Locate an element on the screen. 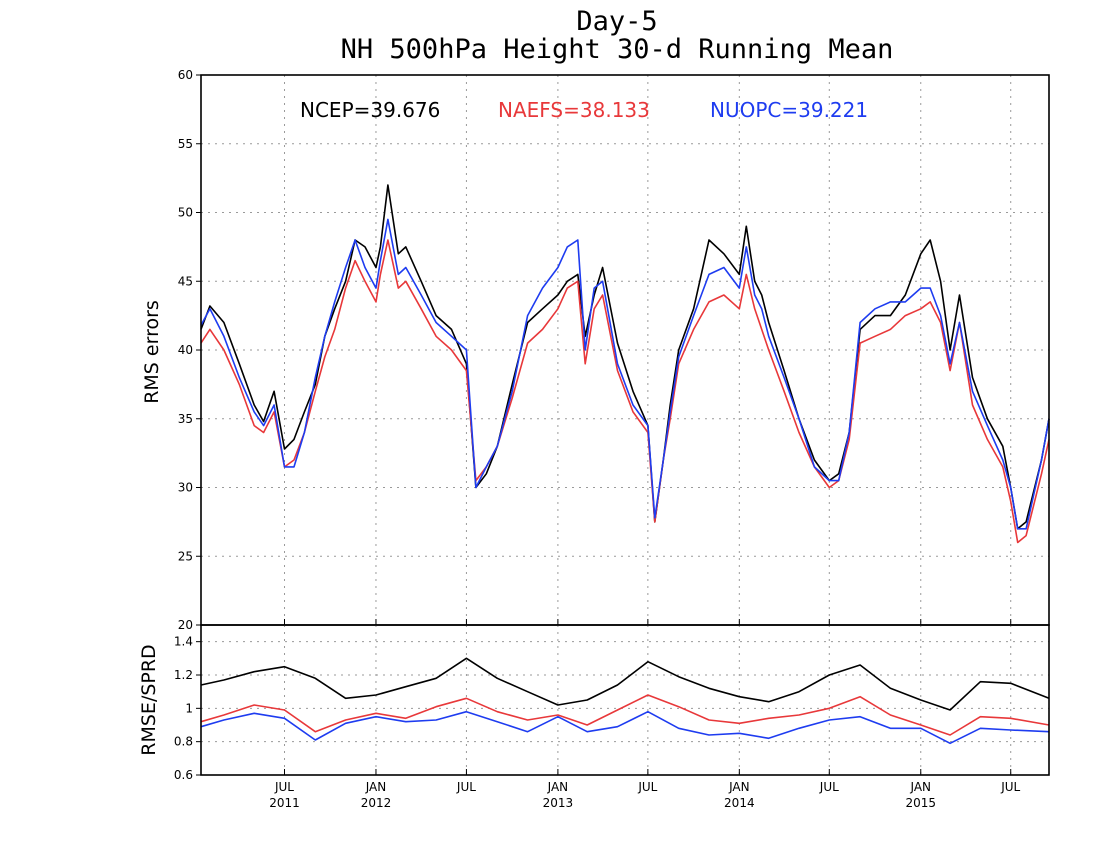 The height and width of the screenshot is (850, 1100). y-tick-label: 1.4 is located at coordinates (183, 642).